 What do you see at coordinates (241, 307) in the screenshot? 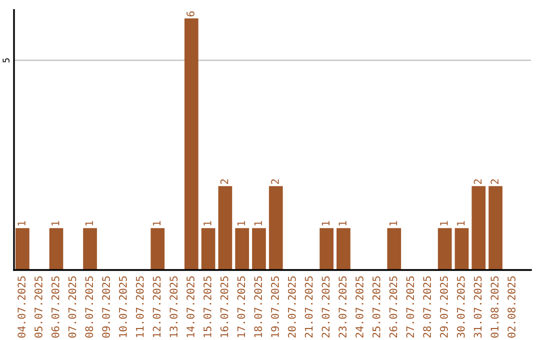
I see `x-tick-label: 17.07.2025` at bounding box center [241, 307].